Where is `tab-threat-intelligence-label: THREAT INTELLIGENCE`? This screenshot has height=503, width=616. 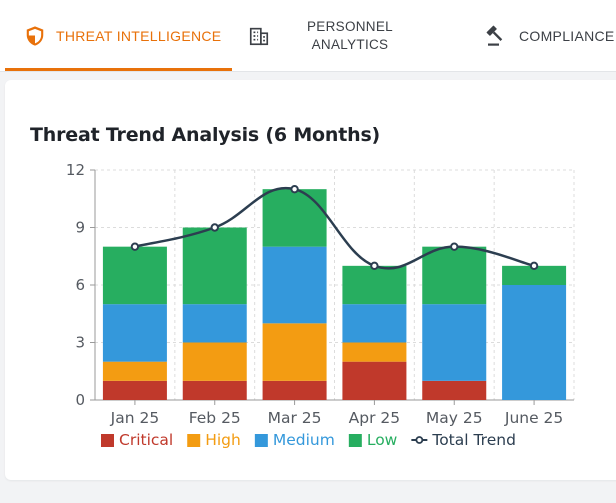 tab-threat-intelligence-label: THREAT INTELLIGENCE is located at coordinates (139, 35).